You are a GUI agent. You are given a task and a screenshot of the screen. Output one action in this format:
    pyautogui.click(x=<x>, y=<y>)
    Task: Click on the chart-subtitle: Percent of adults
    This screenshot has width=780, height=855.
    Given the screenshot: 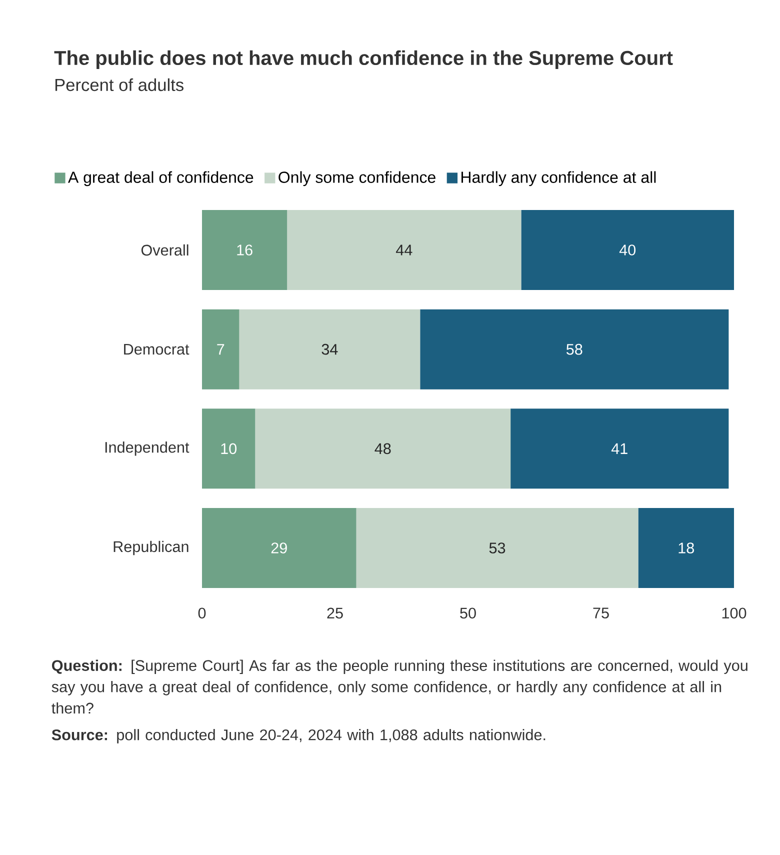 What is the action you would take?
    pyautogui.click(x=119, y=85)
    